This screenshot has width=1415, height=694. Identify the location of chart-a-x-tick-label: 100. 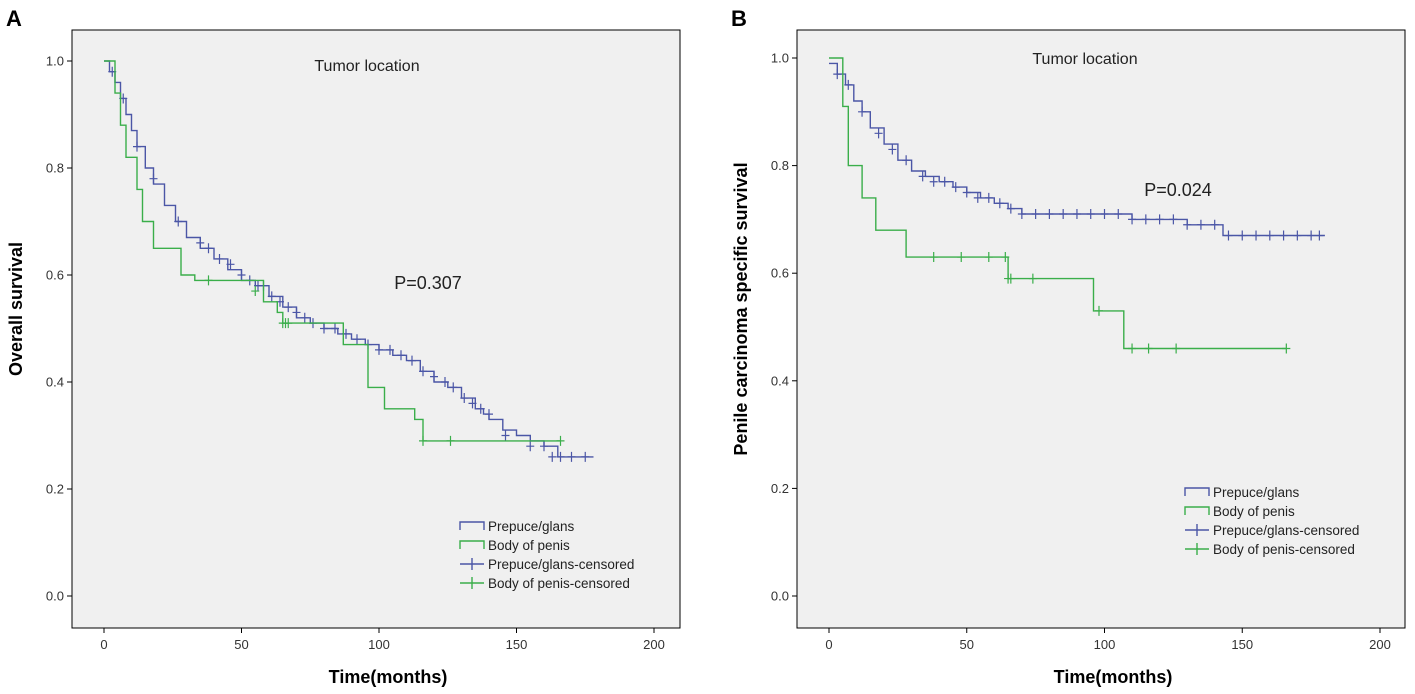
(379, 644).